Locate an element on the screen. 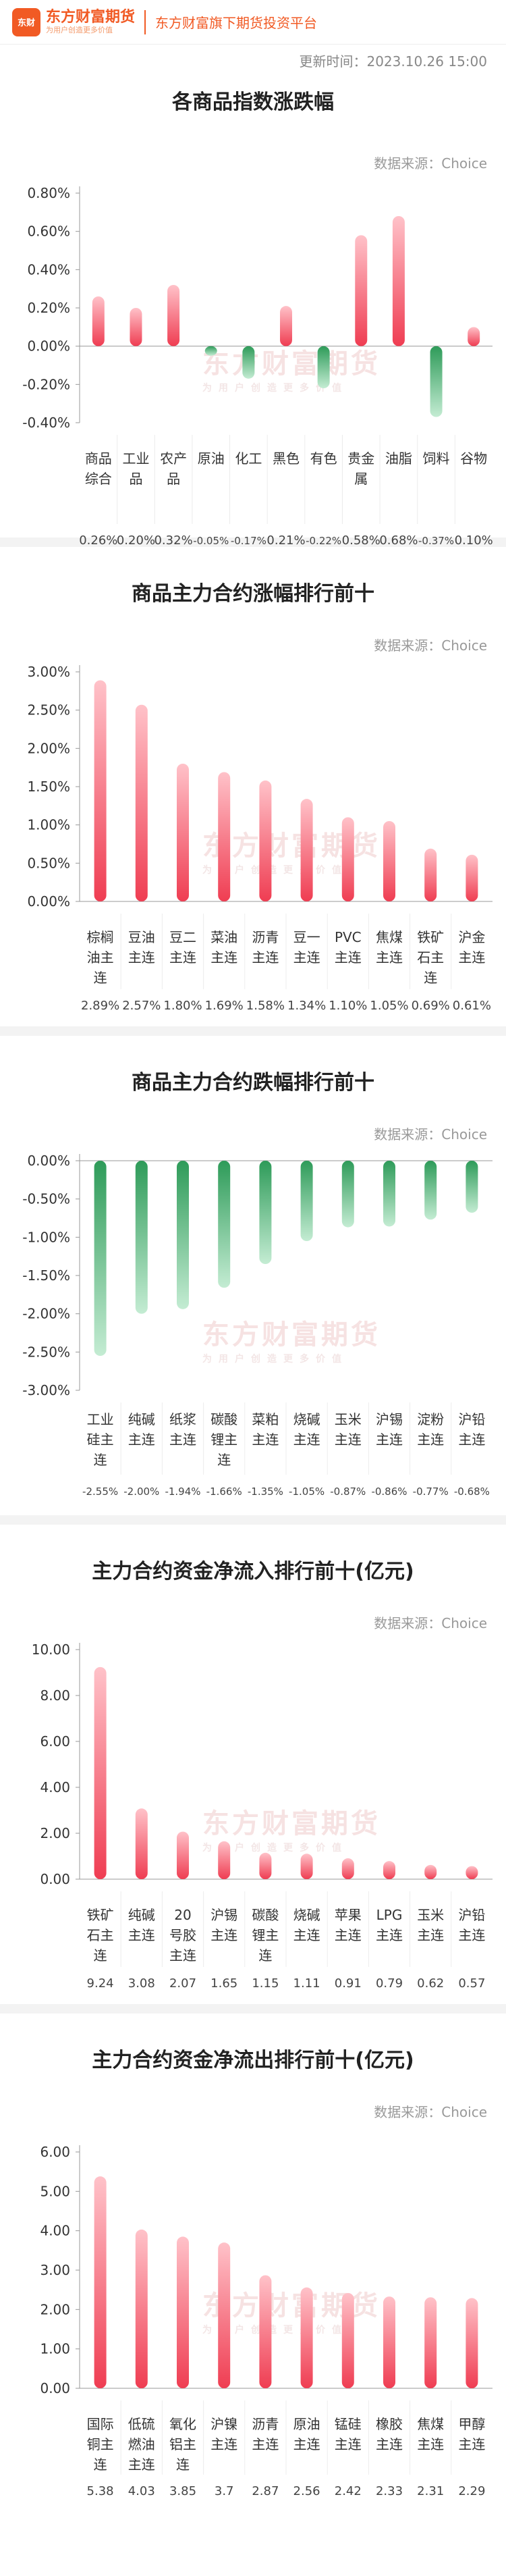  category-label: 黑色 is located at coordinates (286, 458).